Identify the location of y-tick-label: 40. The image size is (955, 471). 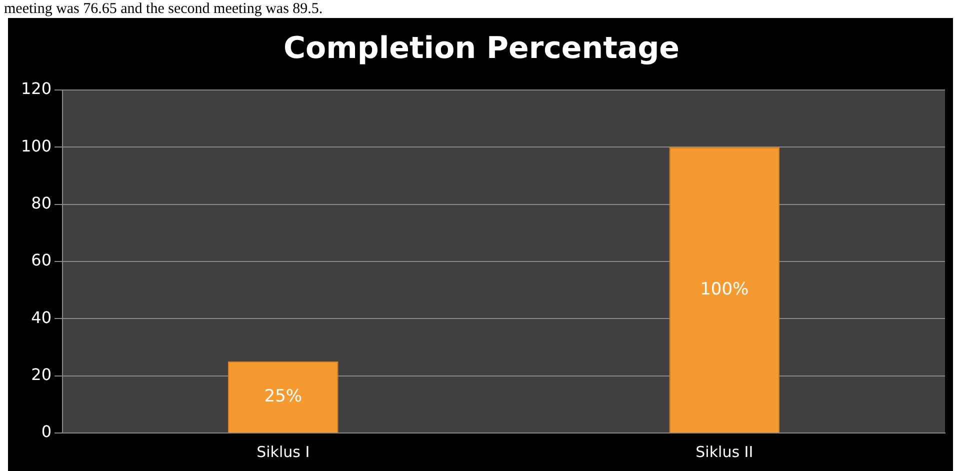
(41, 317).